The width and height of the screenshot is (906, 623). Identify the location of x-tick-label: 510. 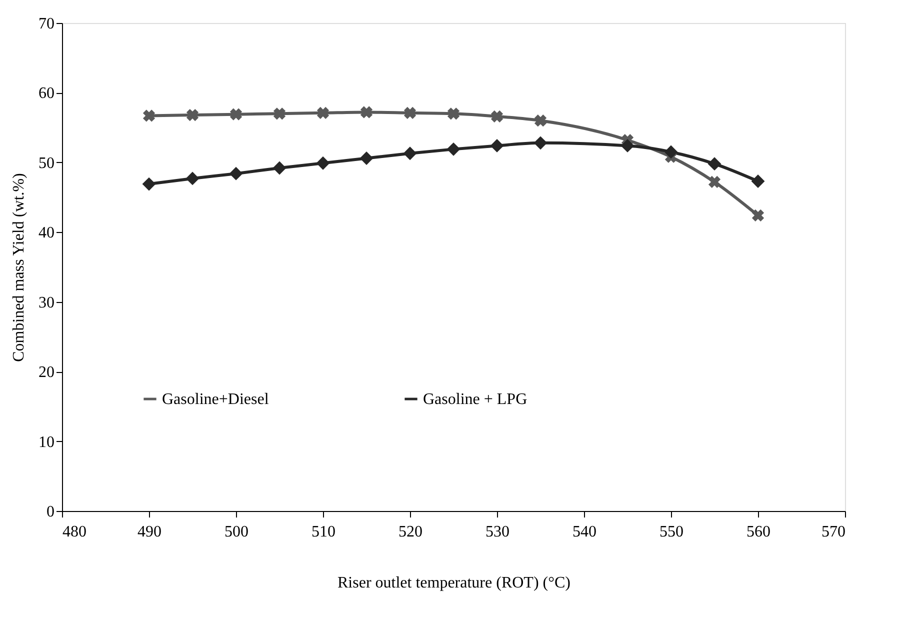
(324, 532).